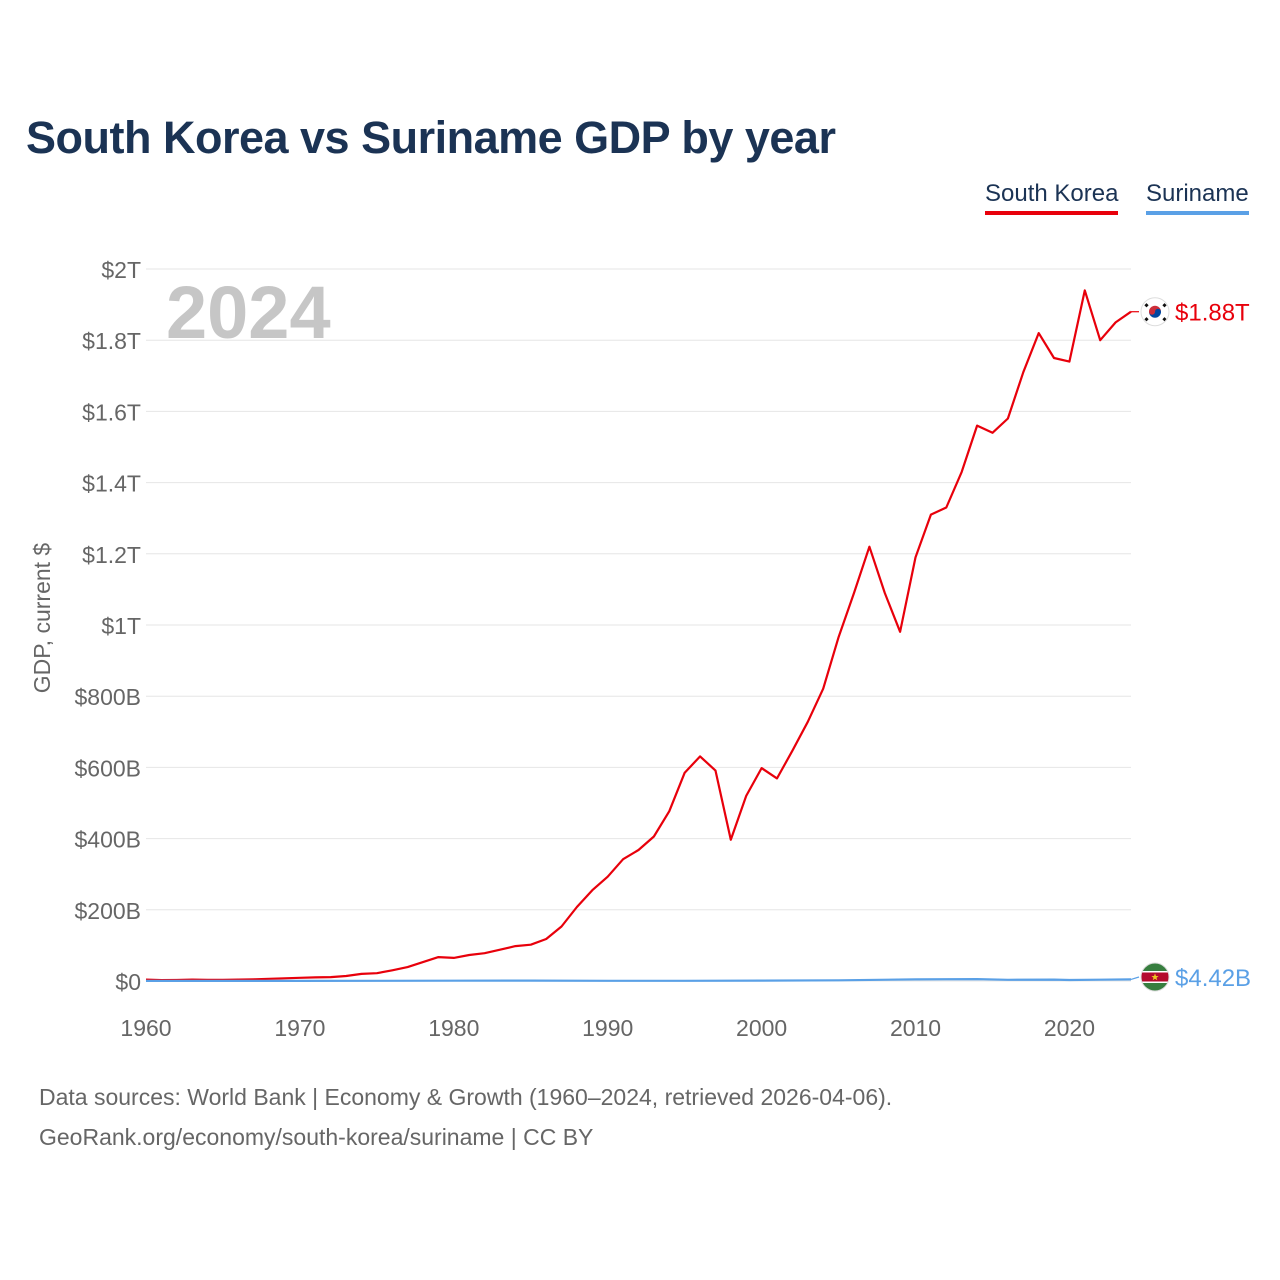 This screenshot has width=1280, height=1280. I want to click on south-korea-flag-icon, so click(1155, 312).